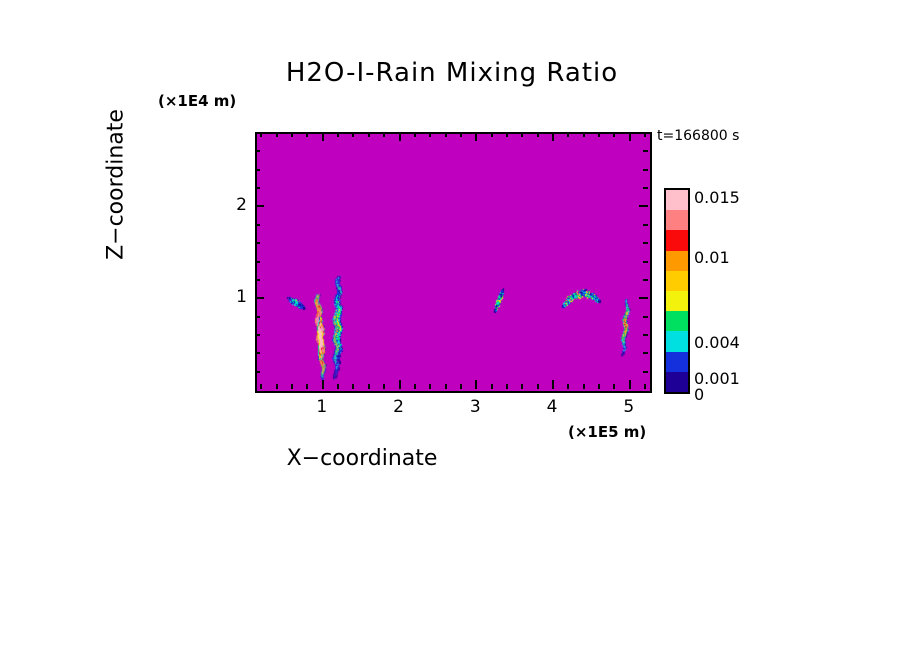 The width and height of the screenshot is (904, 654). I want to click on y-tick-label: 1, so click(241, 297).